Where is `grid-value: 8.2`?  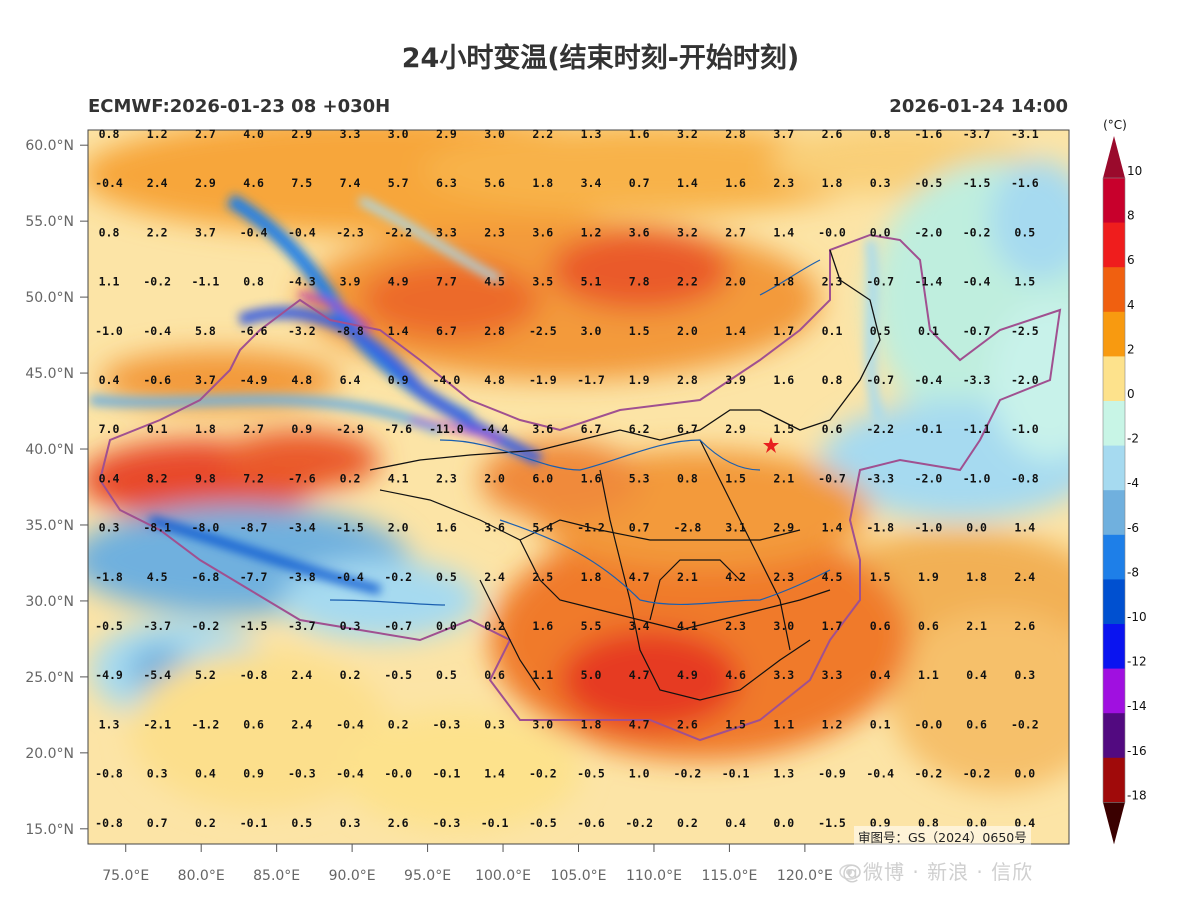
grid-value: 8.2 is located at coordinates (157, 478).